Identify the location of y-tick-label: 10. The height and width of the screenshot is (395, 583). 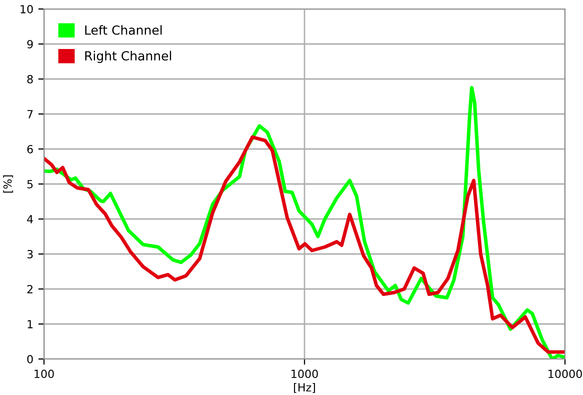
(26, 9).